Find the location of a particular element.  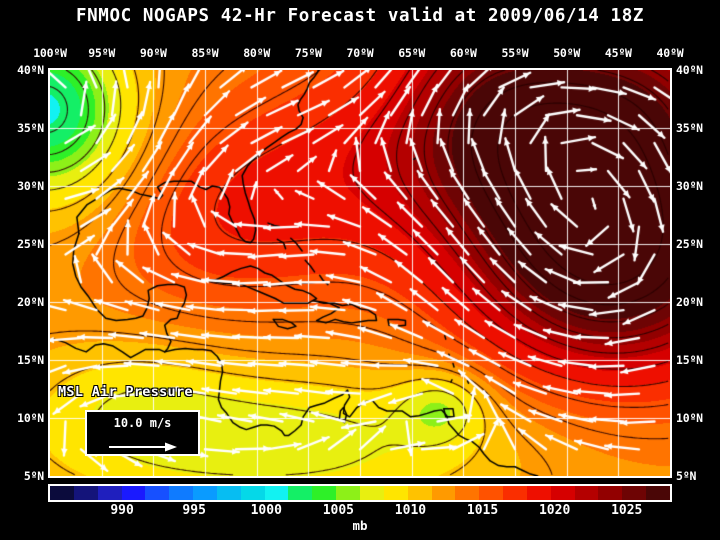

colorbar is located at coordinates (360, 493).